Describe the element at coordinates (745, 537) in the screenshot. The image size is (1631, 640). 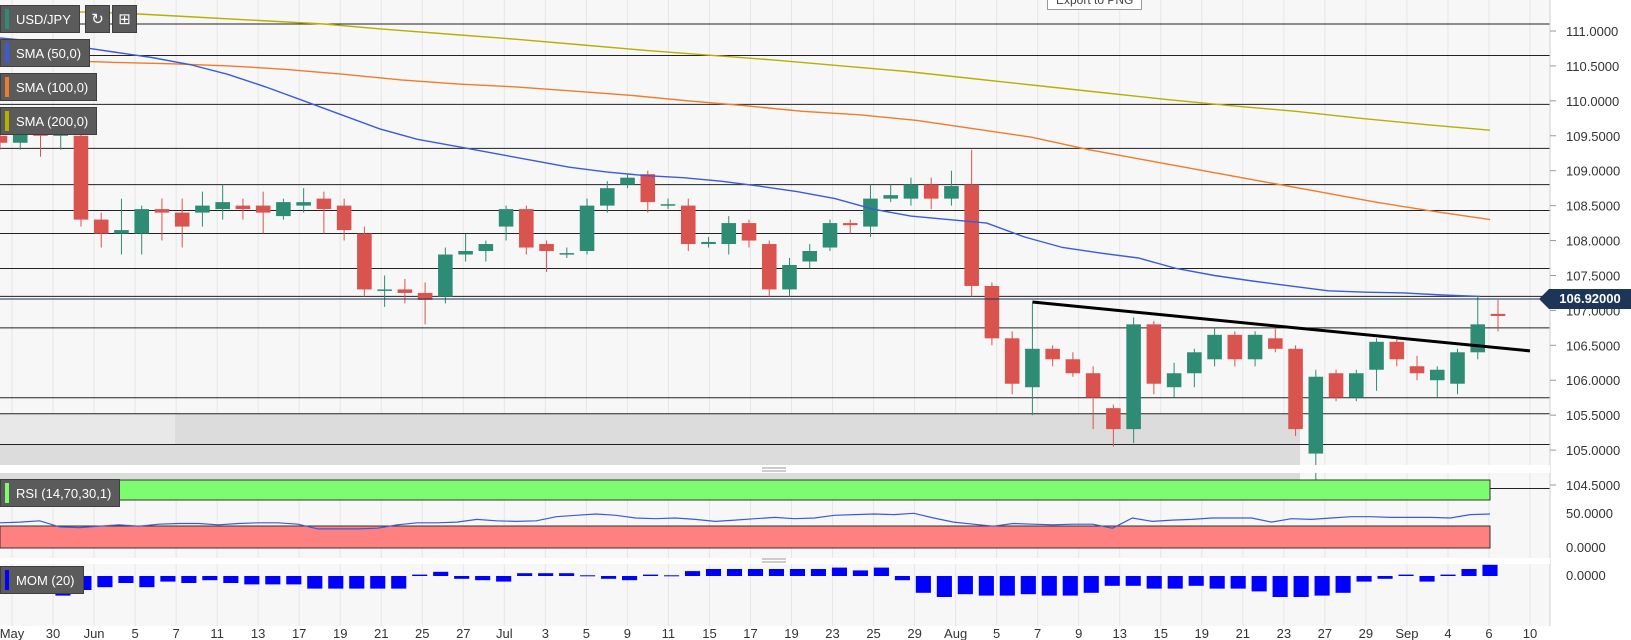
I see `rsi-oversold-band` at that location.